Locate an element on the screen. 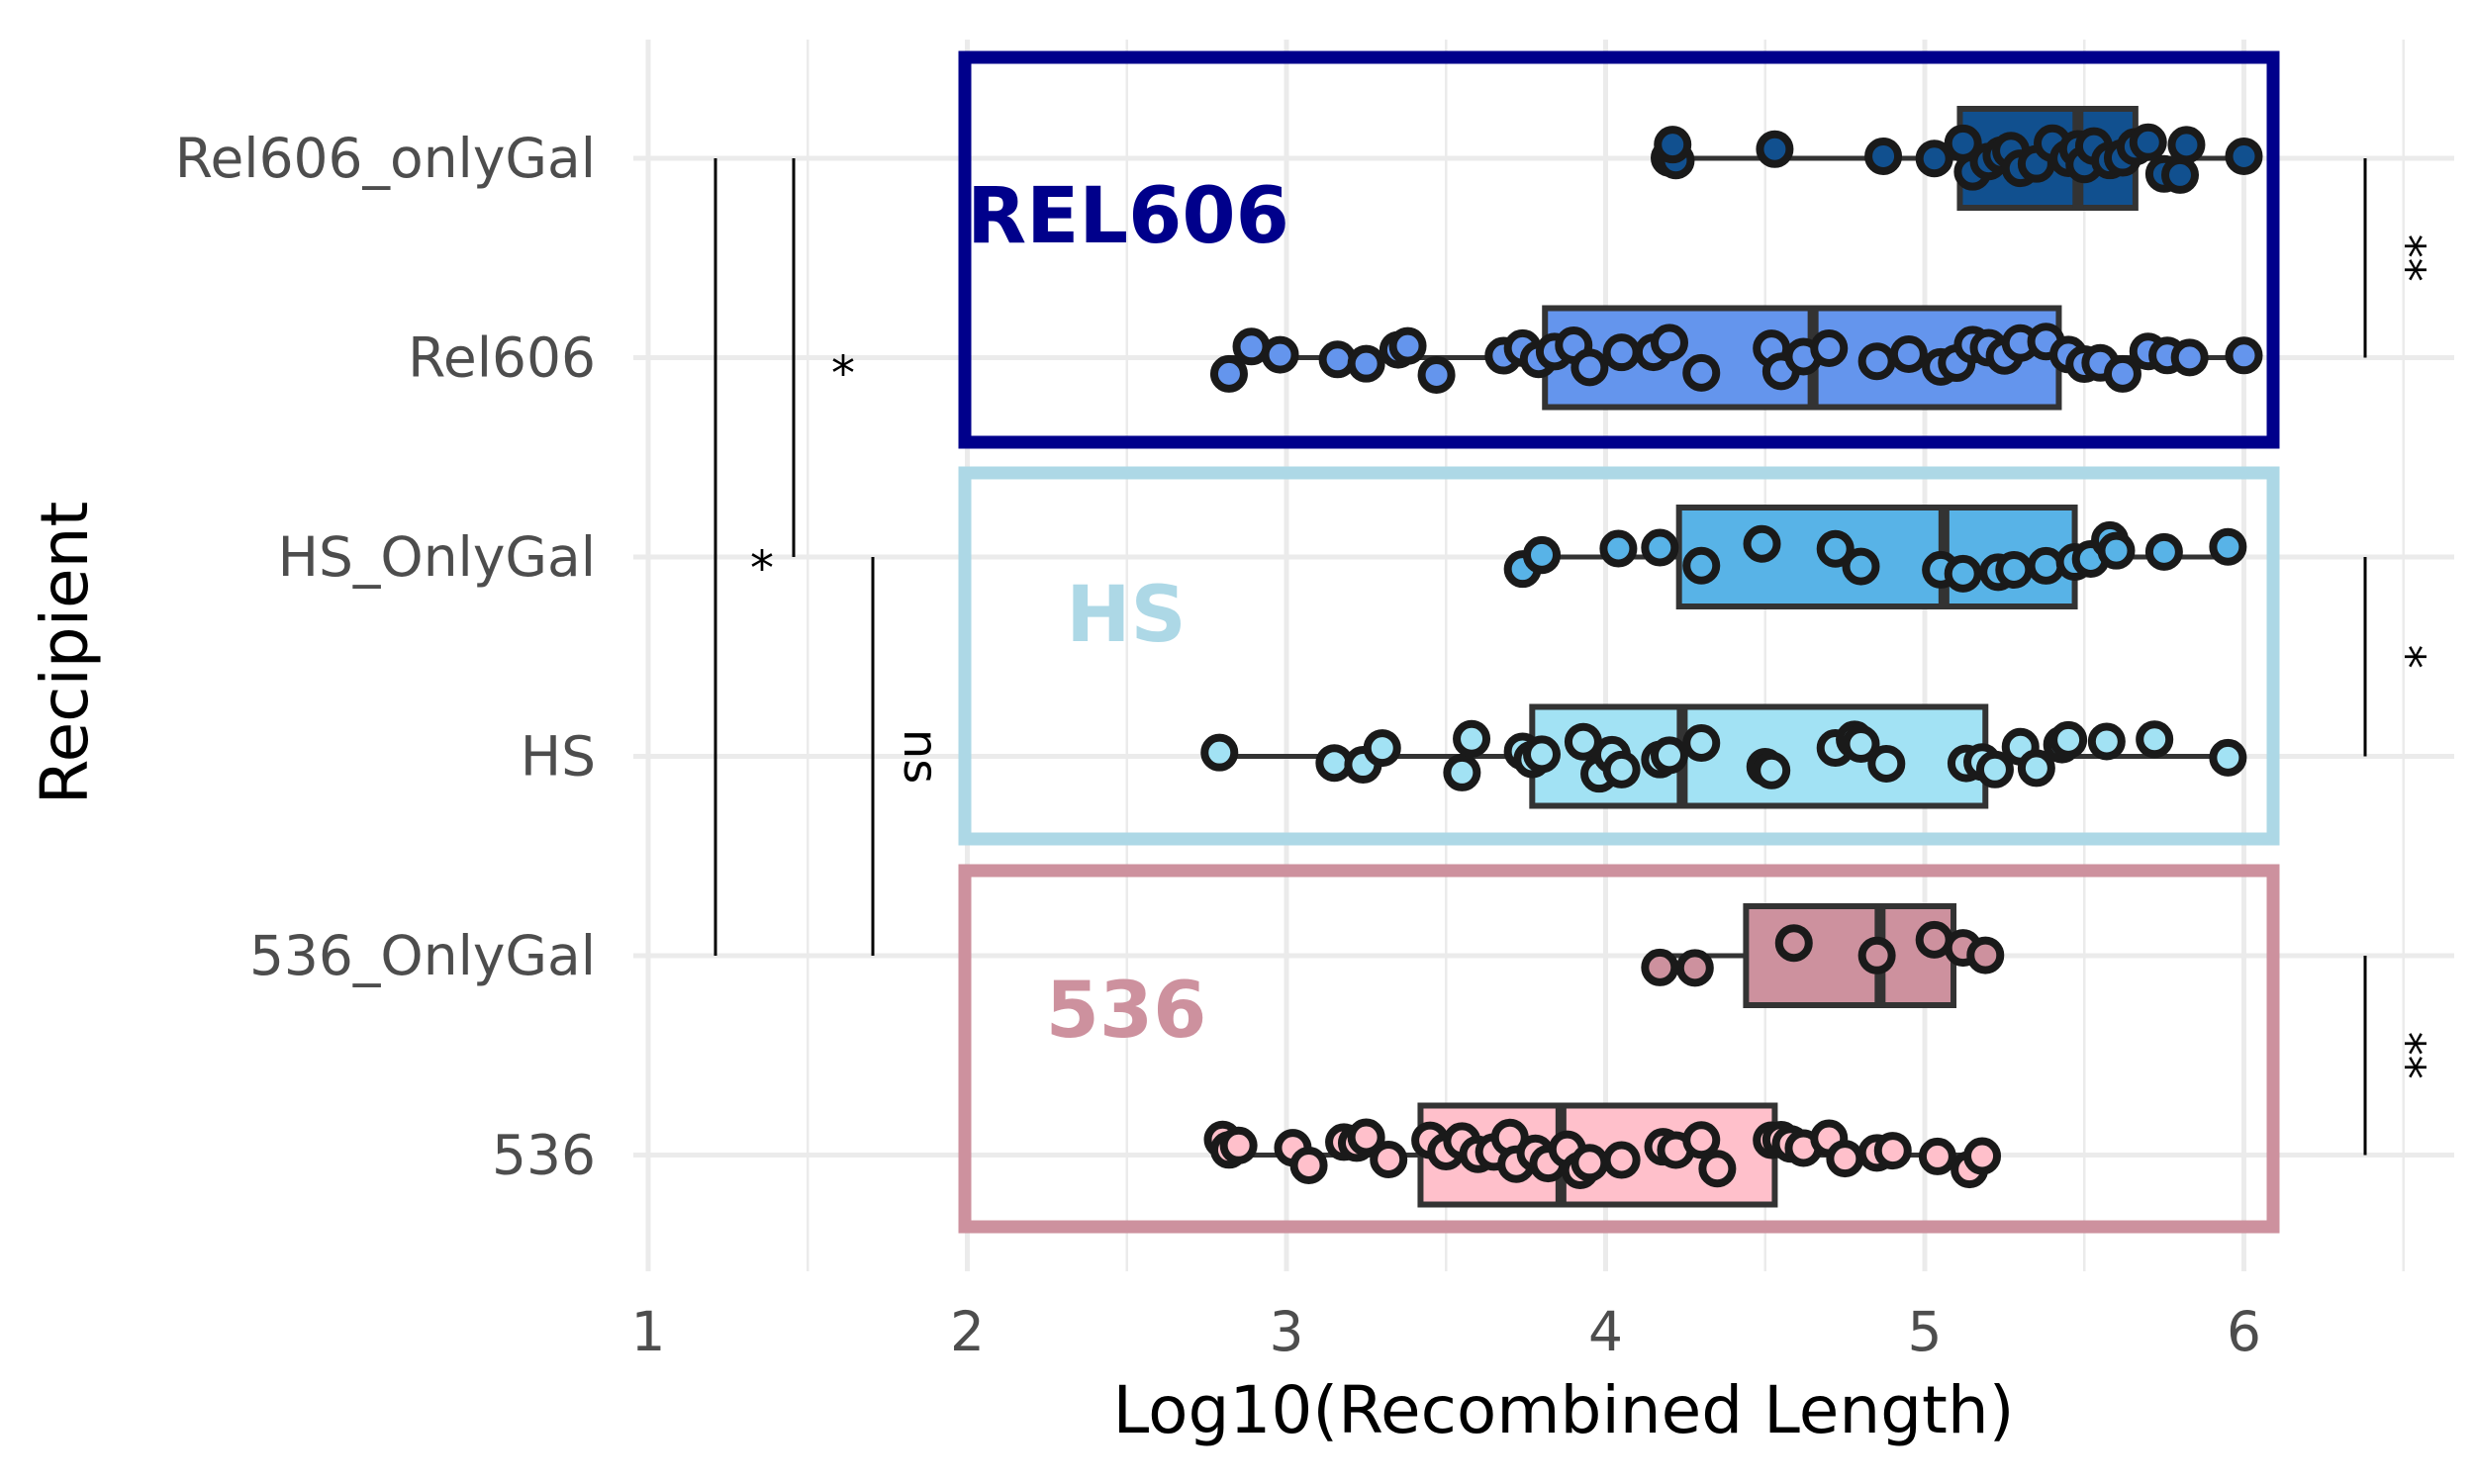  y-tick-label: HS_OnlyGal is located at coordinates (437, 557).